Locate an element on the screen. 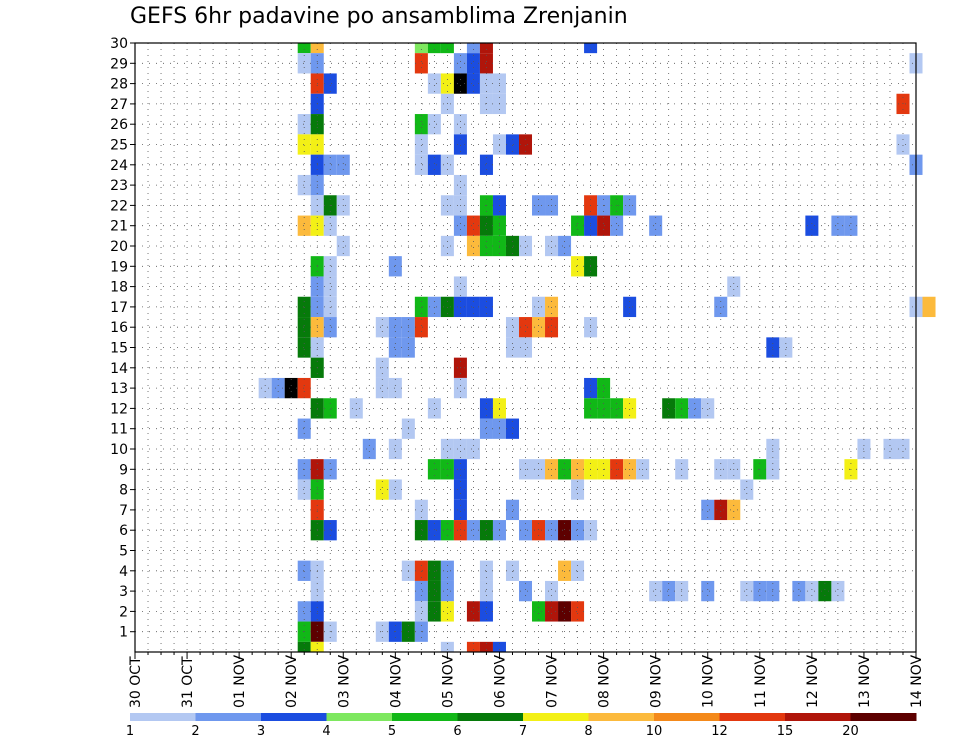 The height and width of the screenshot is (742, 960). y-tick-label: 18 is located at coordinates (119, 288).